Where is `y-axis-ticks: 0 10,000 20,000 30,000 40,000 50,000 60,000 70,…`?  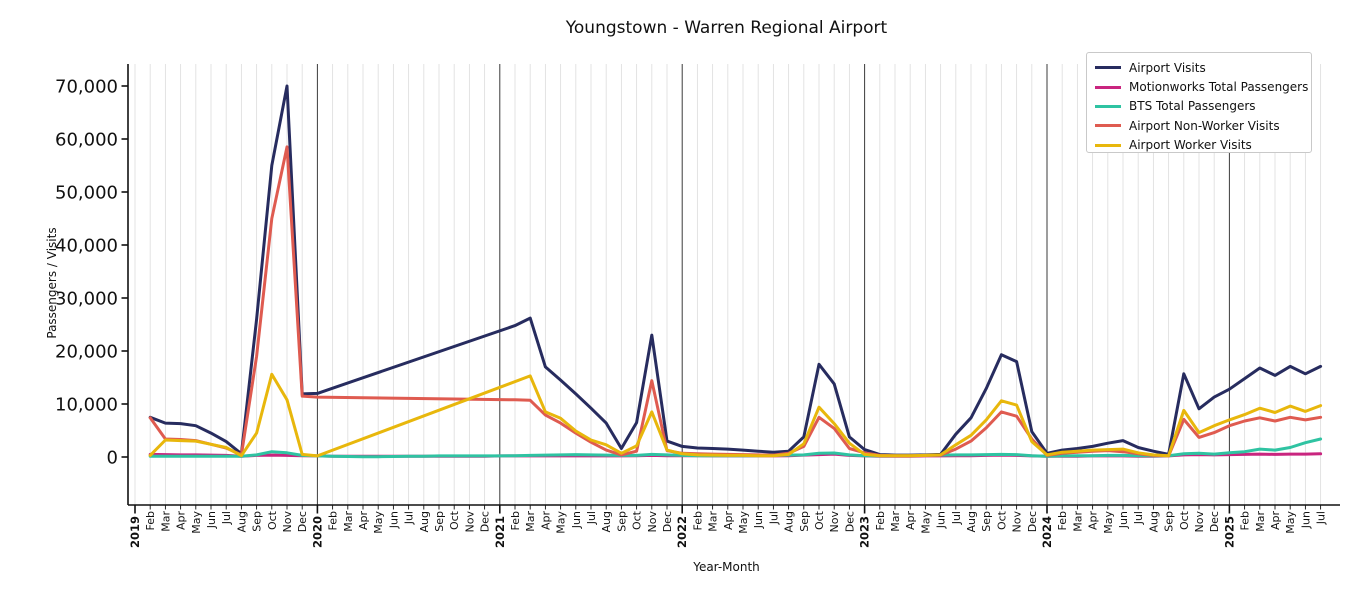
y-axis-ticks: 0 10,000 20,000 30,000 40,000 50,000 60,000 70,… is located at coordinates (91, 272).